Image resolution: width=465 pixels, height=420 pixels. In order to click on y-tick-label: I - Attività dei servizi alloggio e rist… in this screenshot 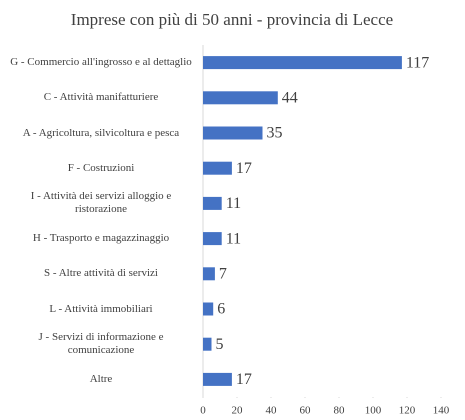, I will do `click(101, 203)`.